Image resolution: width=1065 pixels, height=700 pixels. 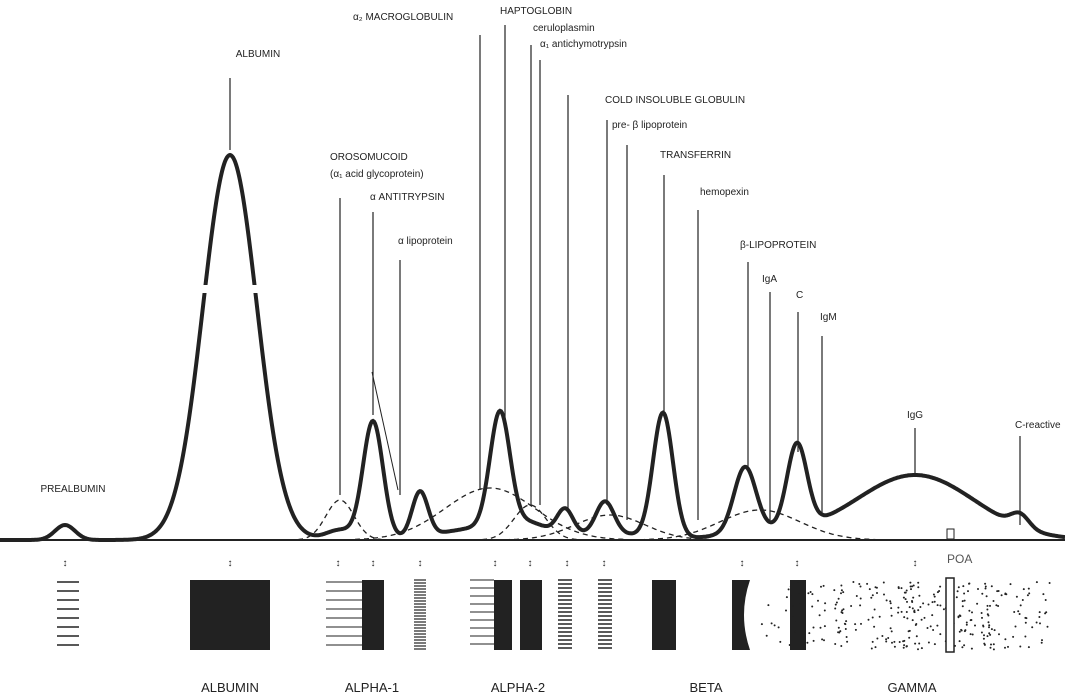 What do you see at coordinates (950, 534) in the screenshot?
I see `marker` at bounding box center [950, 534].